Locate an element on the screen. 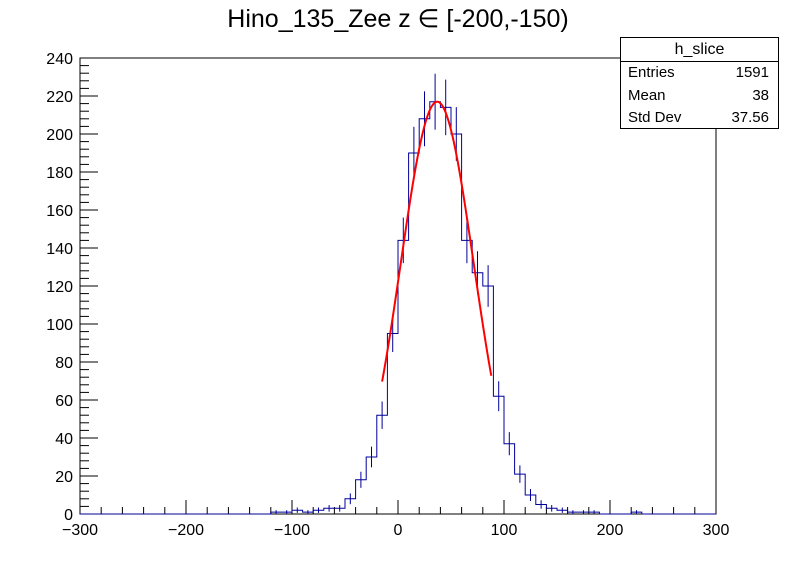 The image size is (796, 572). stats-value: 37.56 is located at coordinates (750, 118).